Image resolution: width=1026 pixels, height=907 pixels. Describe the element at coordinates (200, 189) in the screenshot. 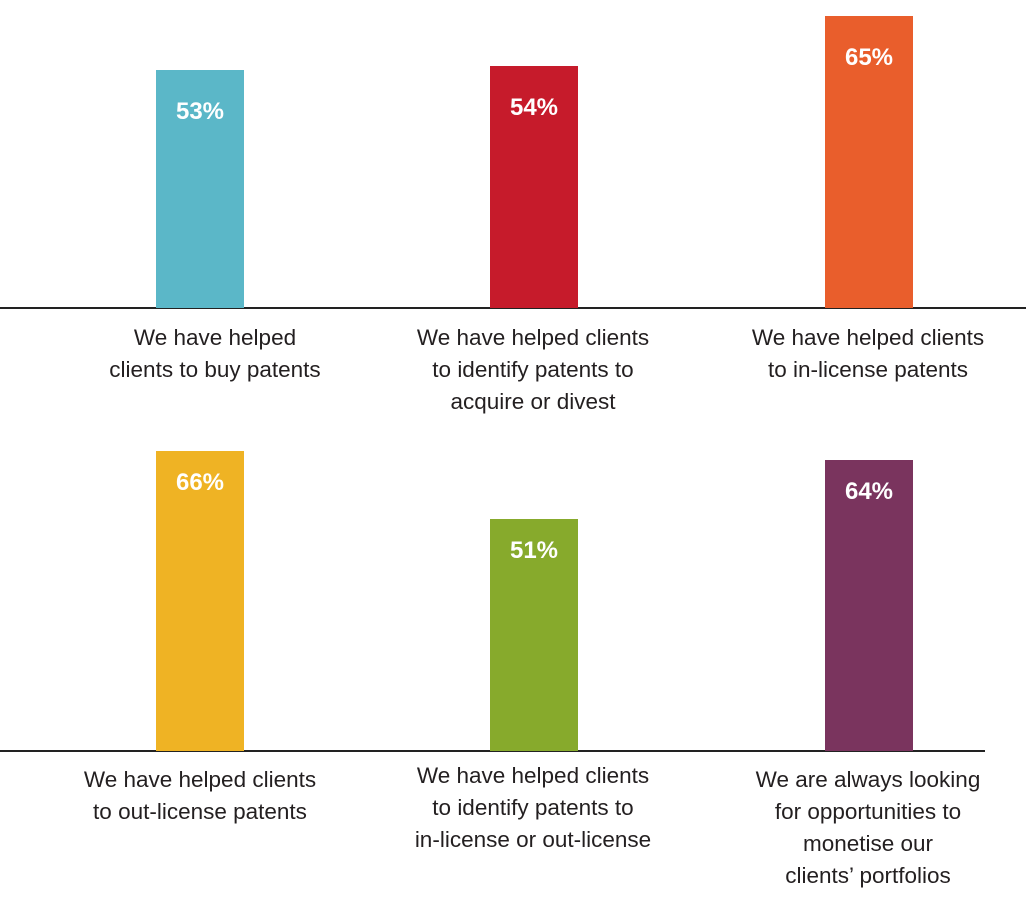

I see `bar: 53%` at that location.